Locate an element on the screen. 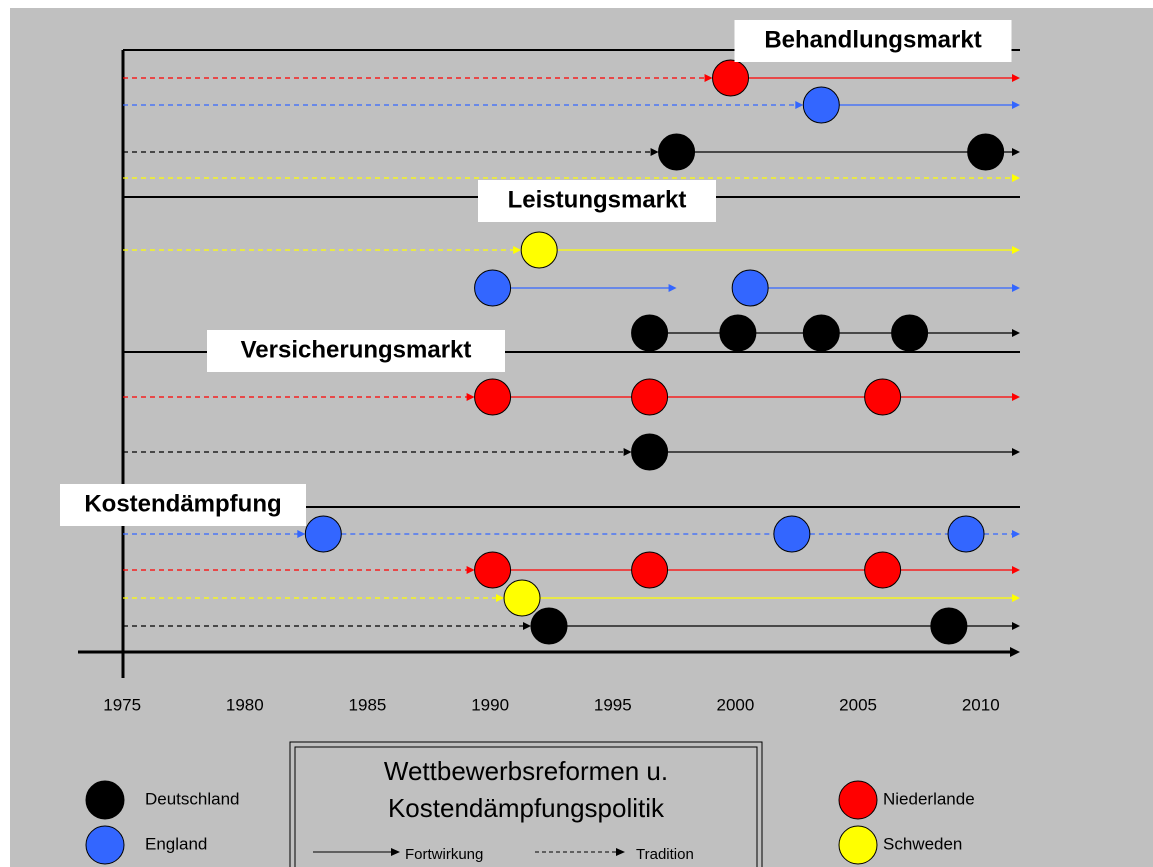  x-tick-label: 1990 is located at coordinates (490, 704).